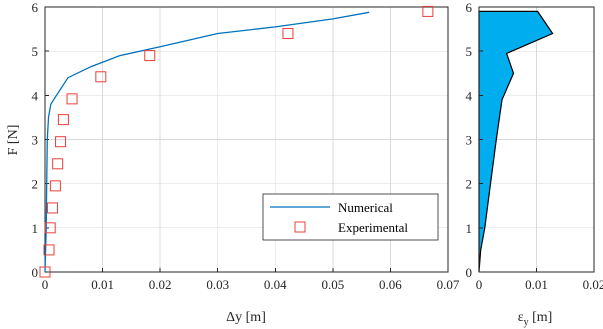 The width and height of the screenshot is (603, 329). What do you see at coordinates (469, 272) in the screenshot?
I see `epsilon-y-tick-label: 0` at bounding box center [469, 272].